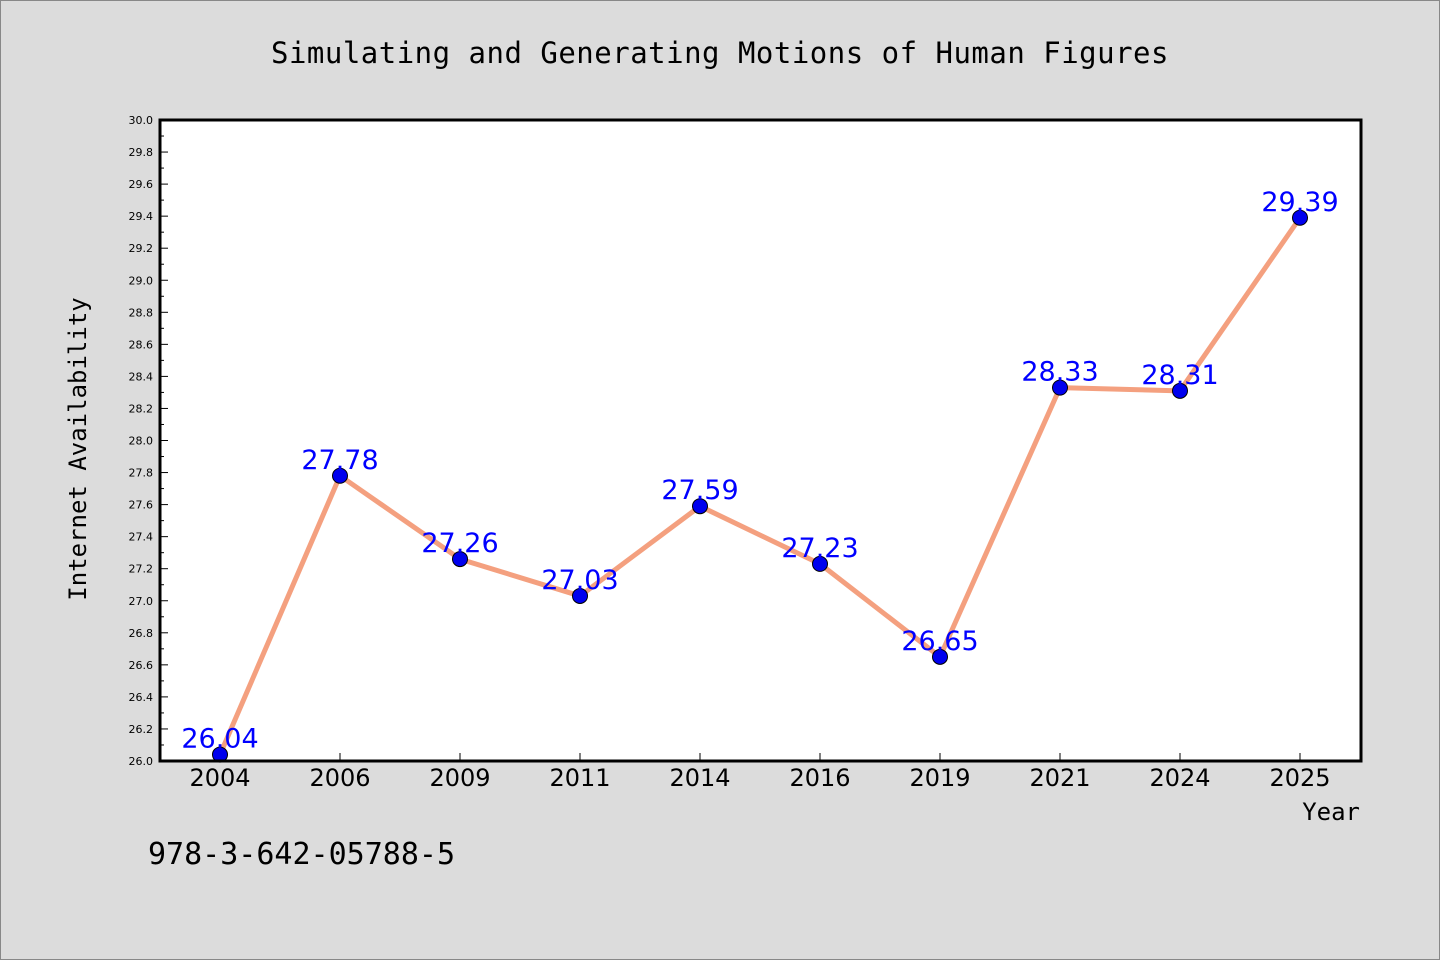  I want to click on data-label: 27.23, so click(819, 548).